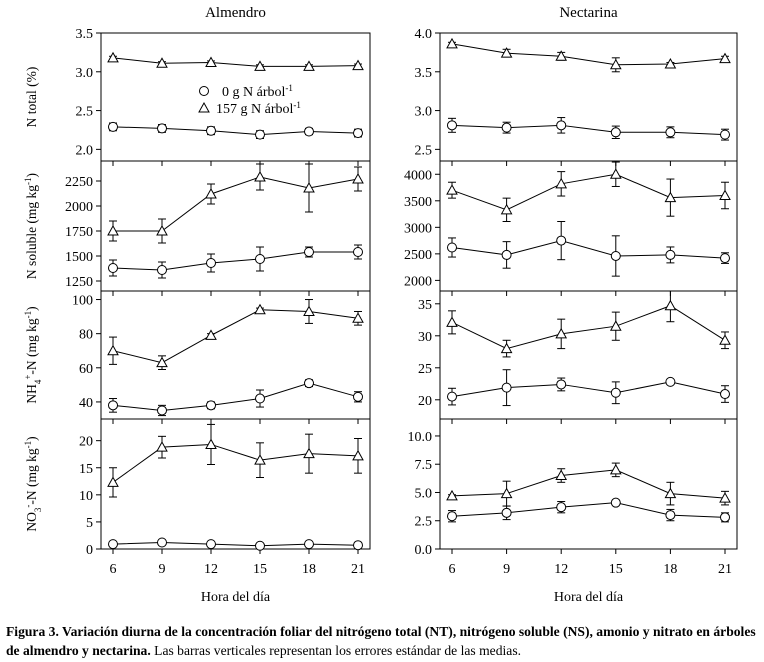  I want to click on legend-label: 157 g N árbol-1, so click(258, 108).